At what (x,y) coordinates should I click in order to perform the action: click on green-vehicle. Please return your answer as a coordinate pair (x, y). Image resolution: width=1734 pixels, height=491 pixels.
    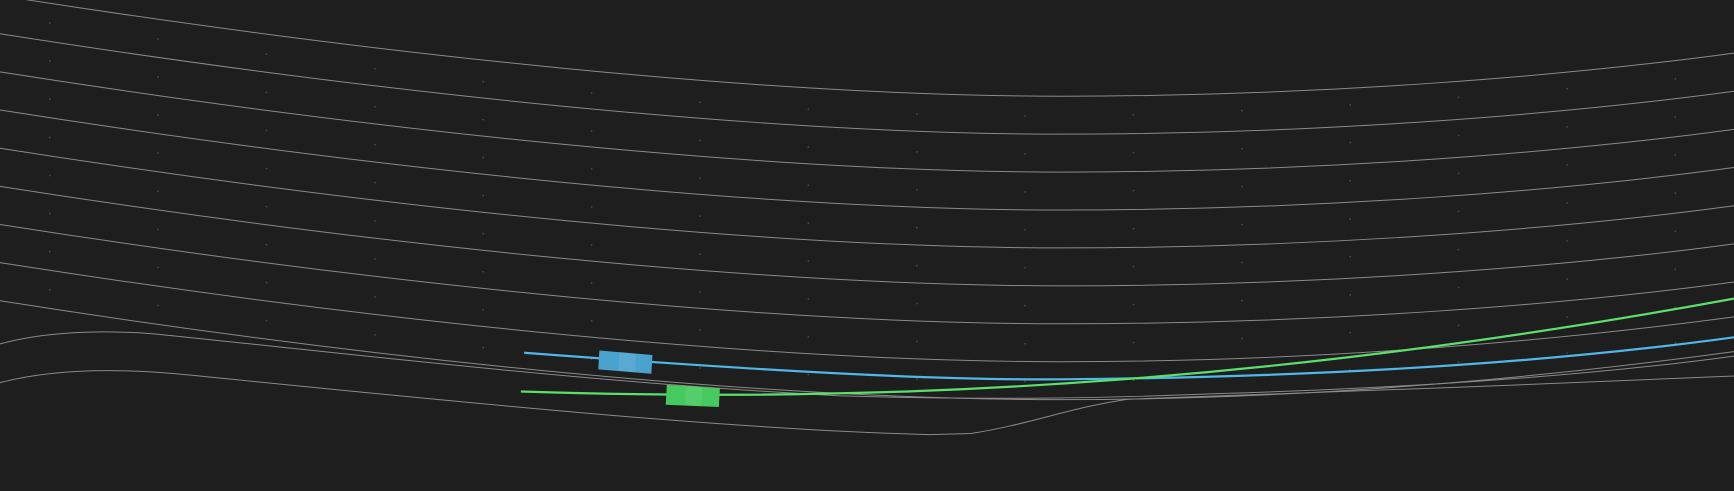
    Looking at the image, I should click on (692, 395).